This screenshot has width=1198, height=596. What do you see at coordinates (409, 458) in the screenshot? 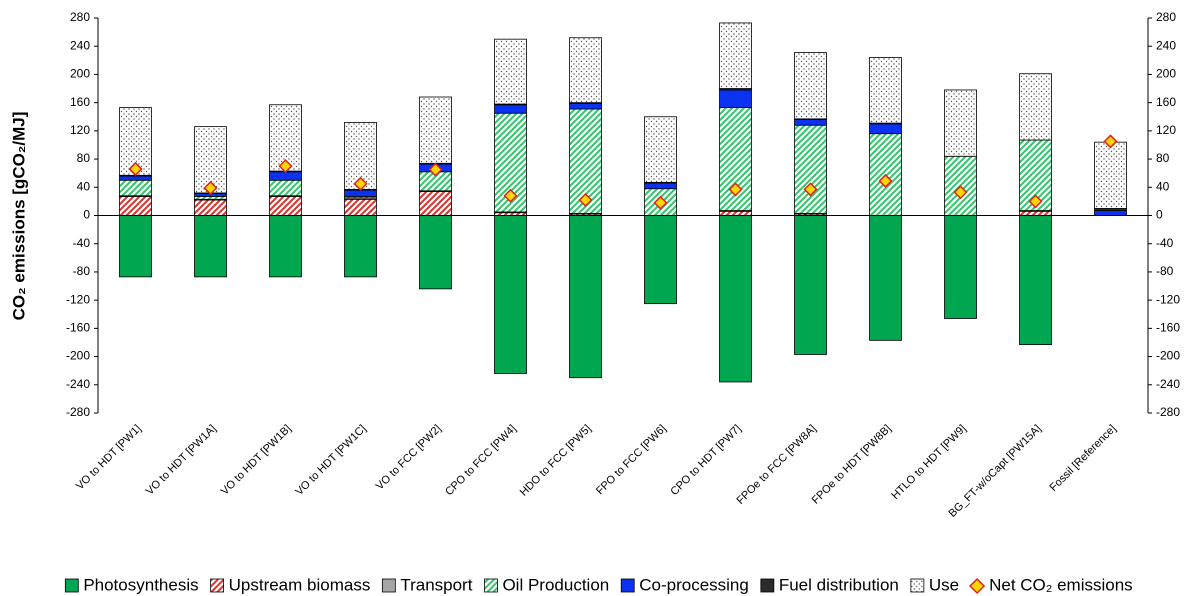
I see `x-tick-label: VO to FCC [PW2]` at bounding box center [409, 458].